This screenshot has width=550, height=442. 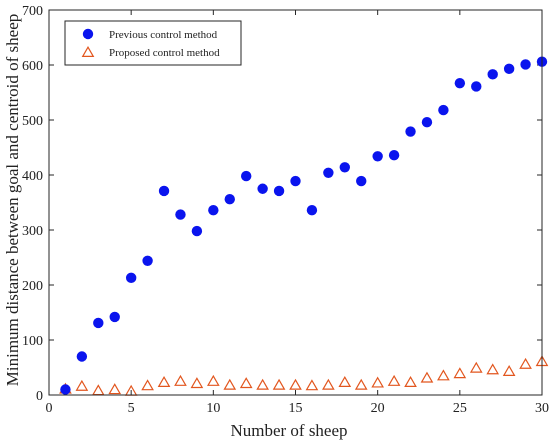 What do you see at coordinates (32, 66) in the screenshot?
I see `y-tick-label: 600` at bounding box center [32, 66].